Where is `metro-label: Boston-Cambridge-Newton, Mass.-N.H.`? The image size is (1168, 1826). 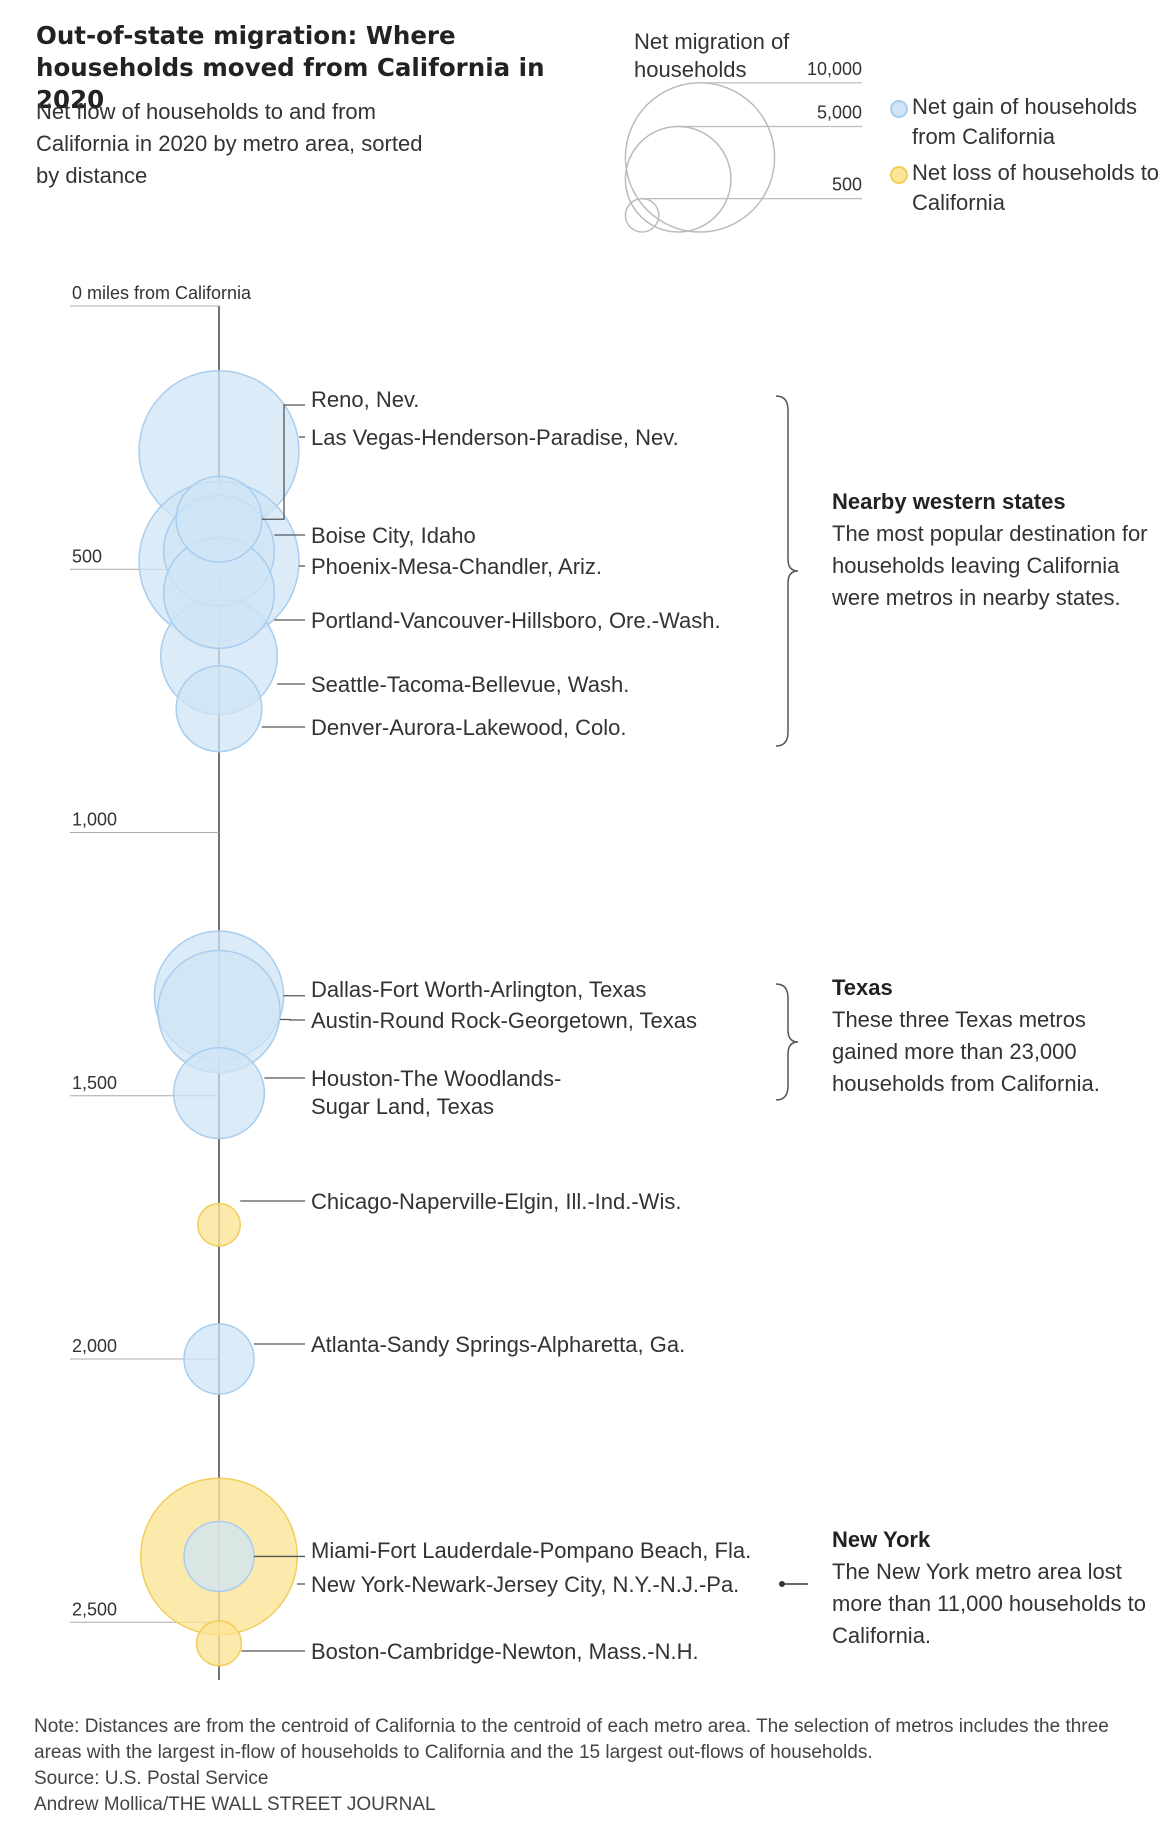 metro-label: Boston-Cambridge-Newton, Mass.-N.H. is located at coordinates (505, 1651).